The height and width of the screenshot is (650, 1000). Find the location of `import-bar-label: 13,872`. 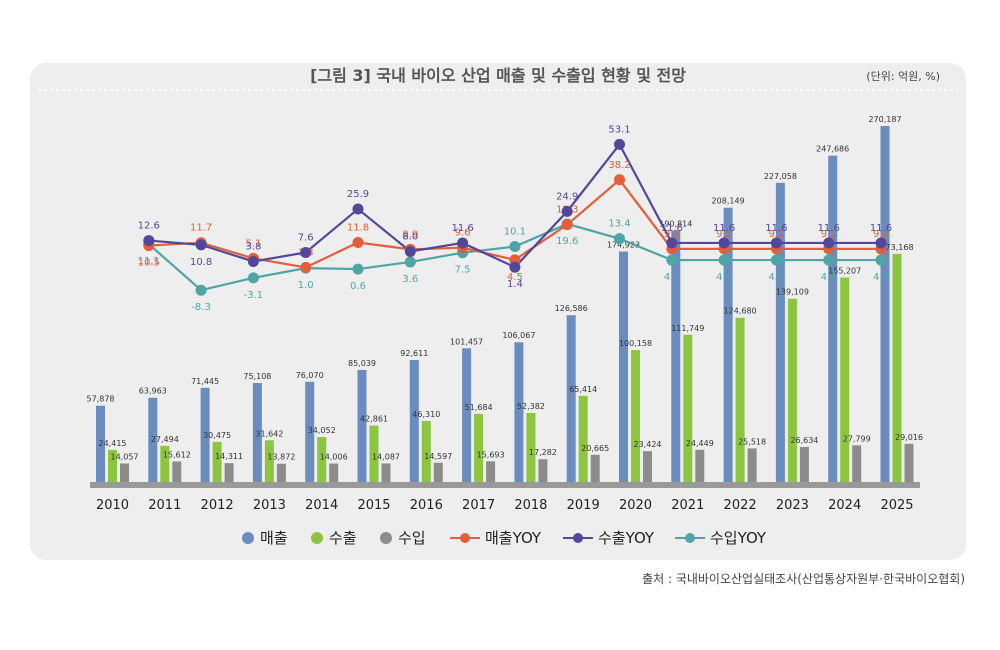

import-bar-label: 13,872 is located at coordinates (281, 457).